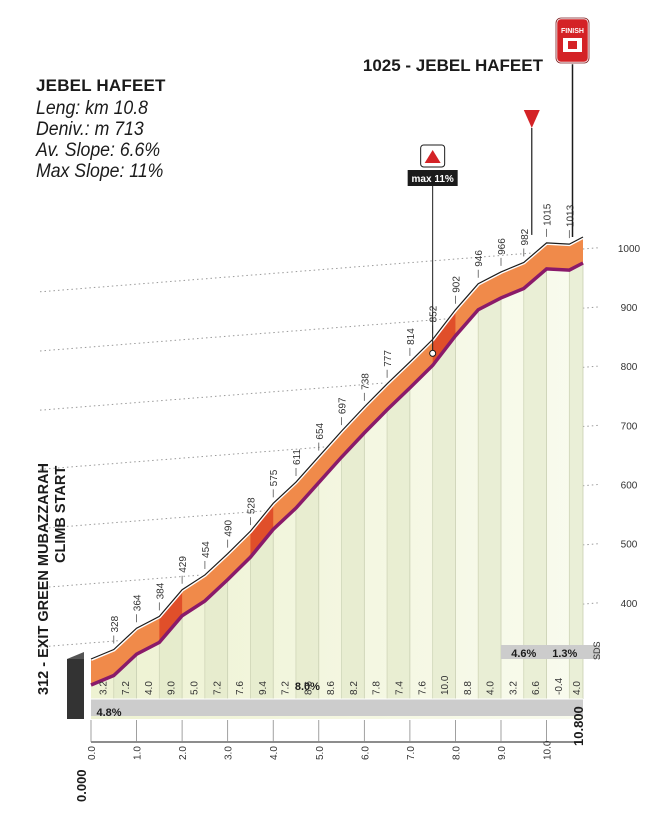 This screenshot has height=815, width=660. Describe the element at coordinates (320, 753) in the screenshot. I see `x-tick-label: 5.0` at that location.